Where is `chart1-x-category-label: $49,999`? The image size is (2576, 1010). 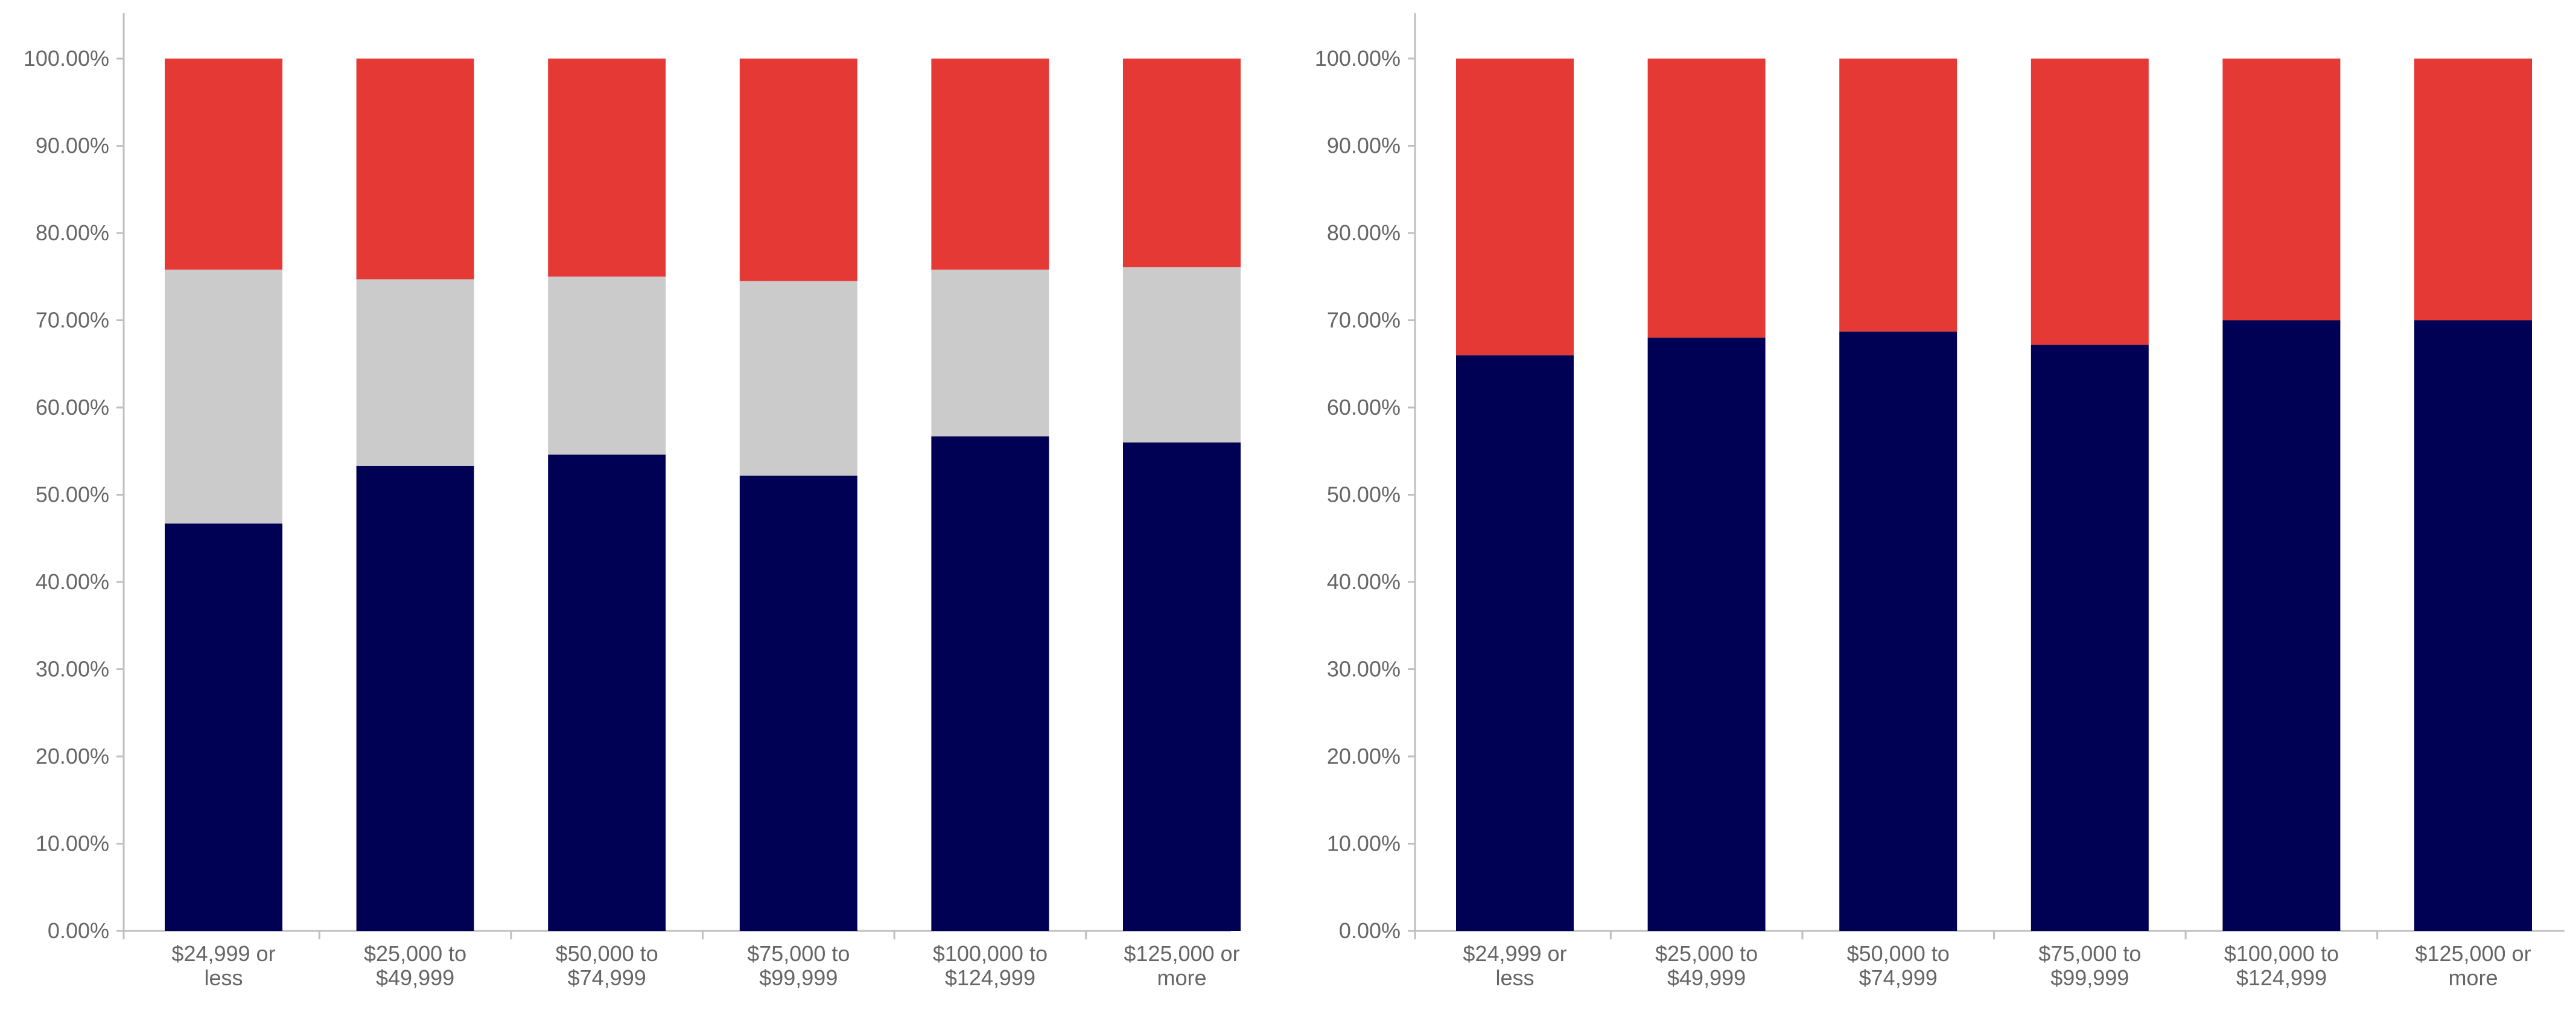 chart1-x-category-label: $49,999 is located at coordinates (415, 978).